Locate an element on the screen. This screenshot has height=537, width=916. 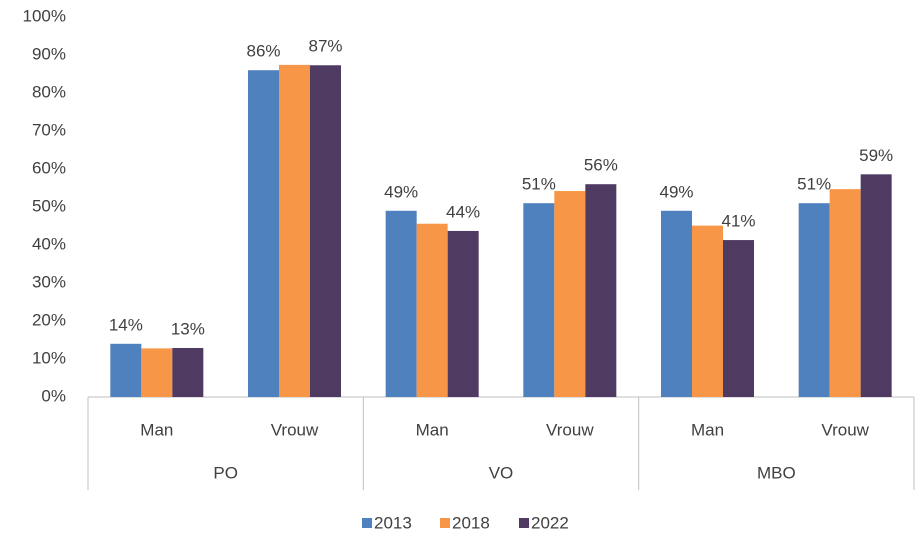
data-label: 59% is located at coordinates (876, 155).